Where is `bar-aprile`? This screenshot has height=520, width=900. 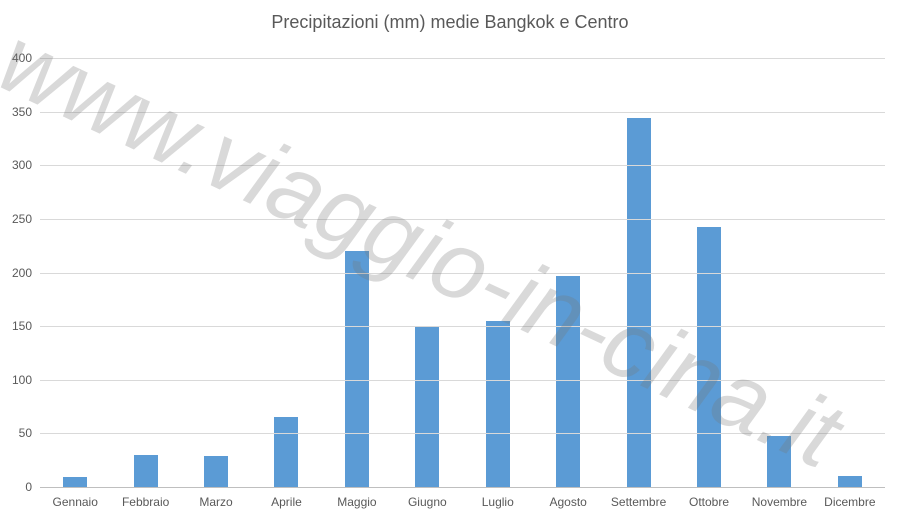 bar-aprile is located at coordinates (286, 452).